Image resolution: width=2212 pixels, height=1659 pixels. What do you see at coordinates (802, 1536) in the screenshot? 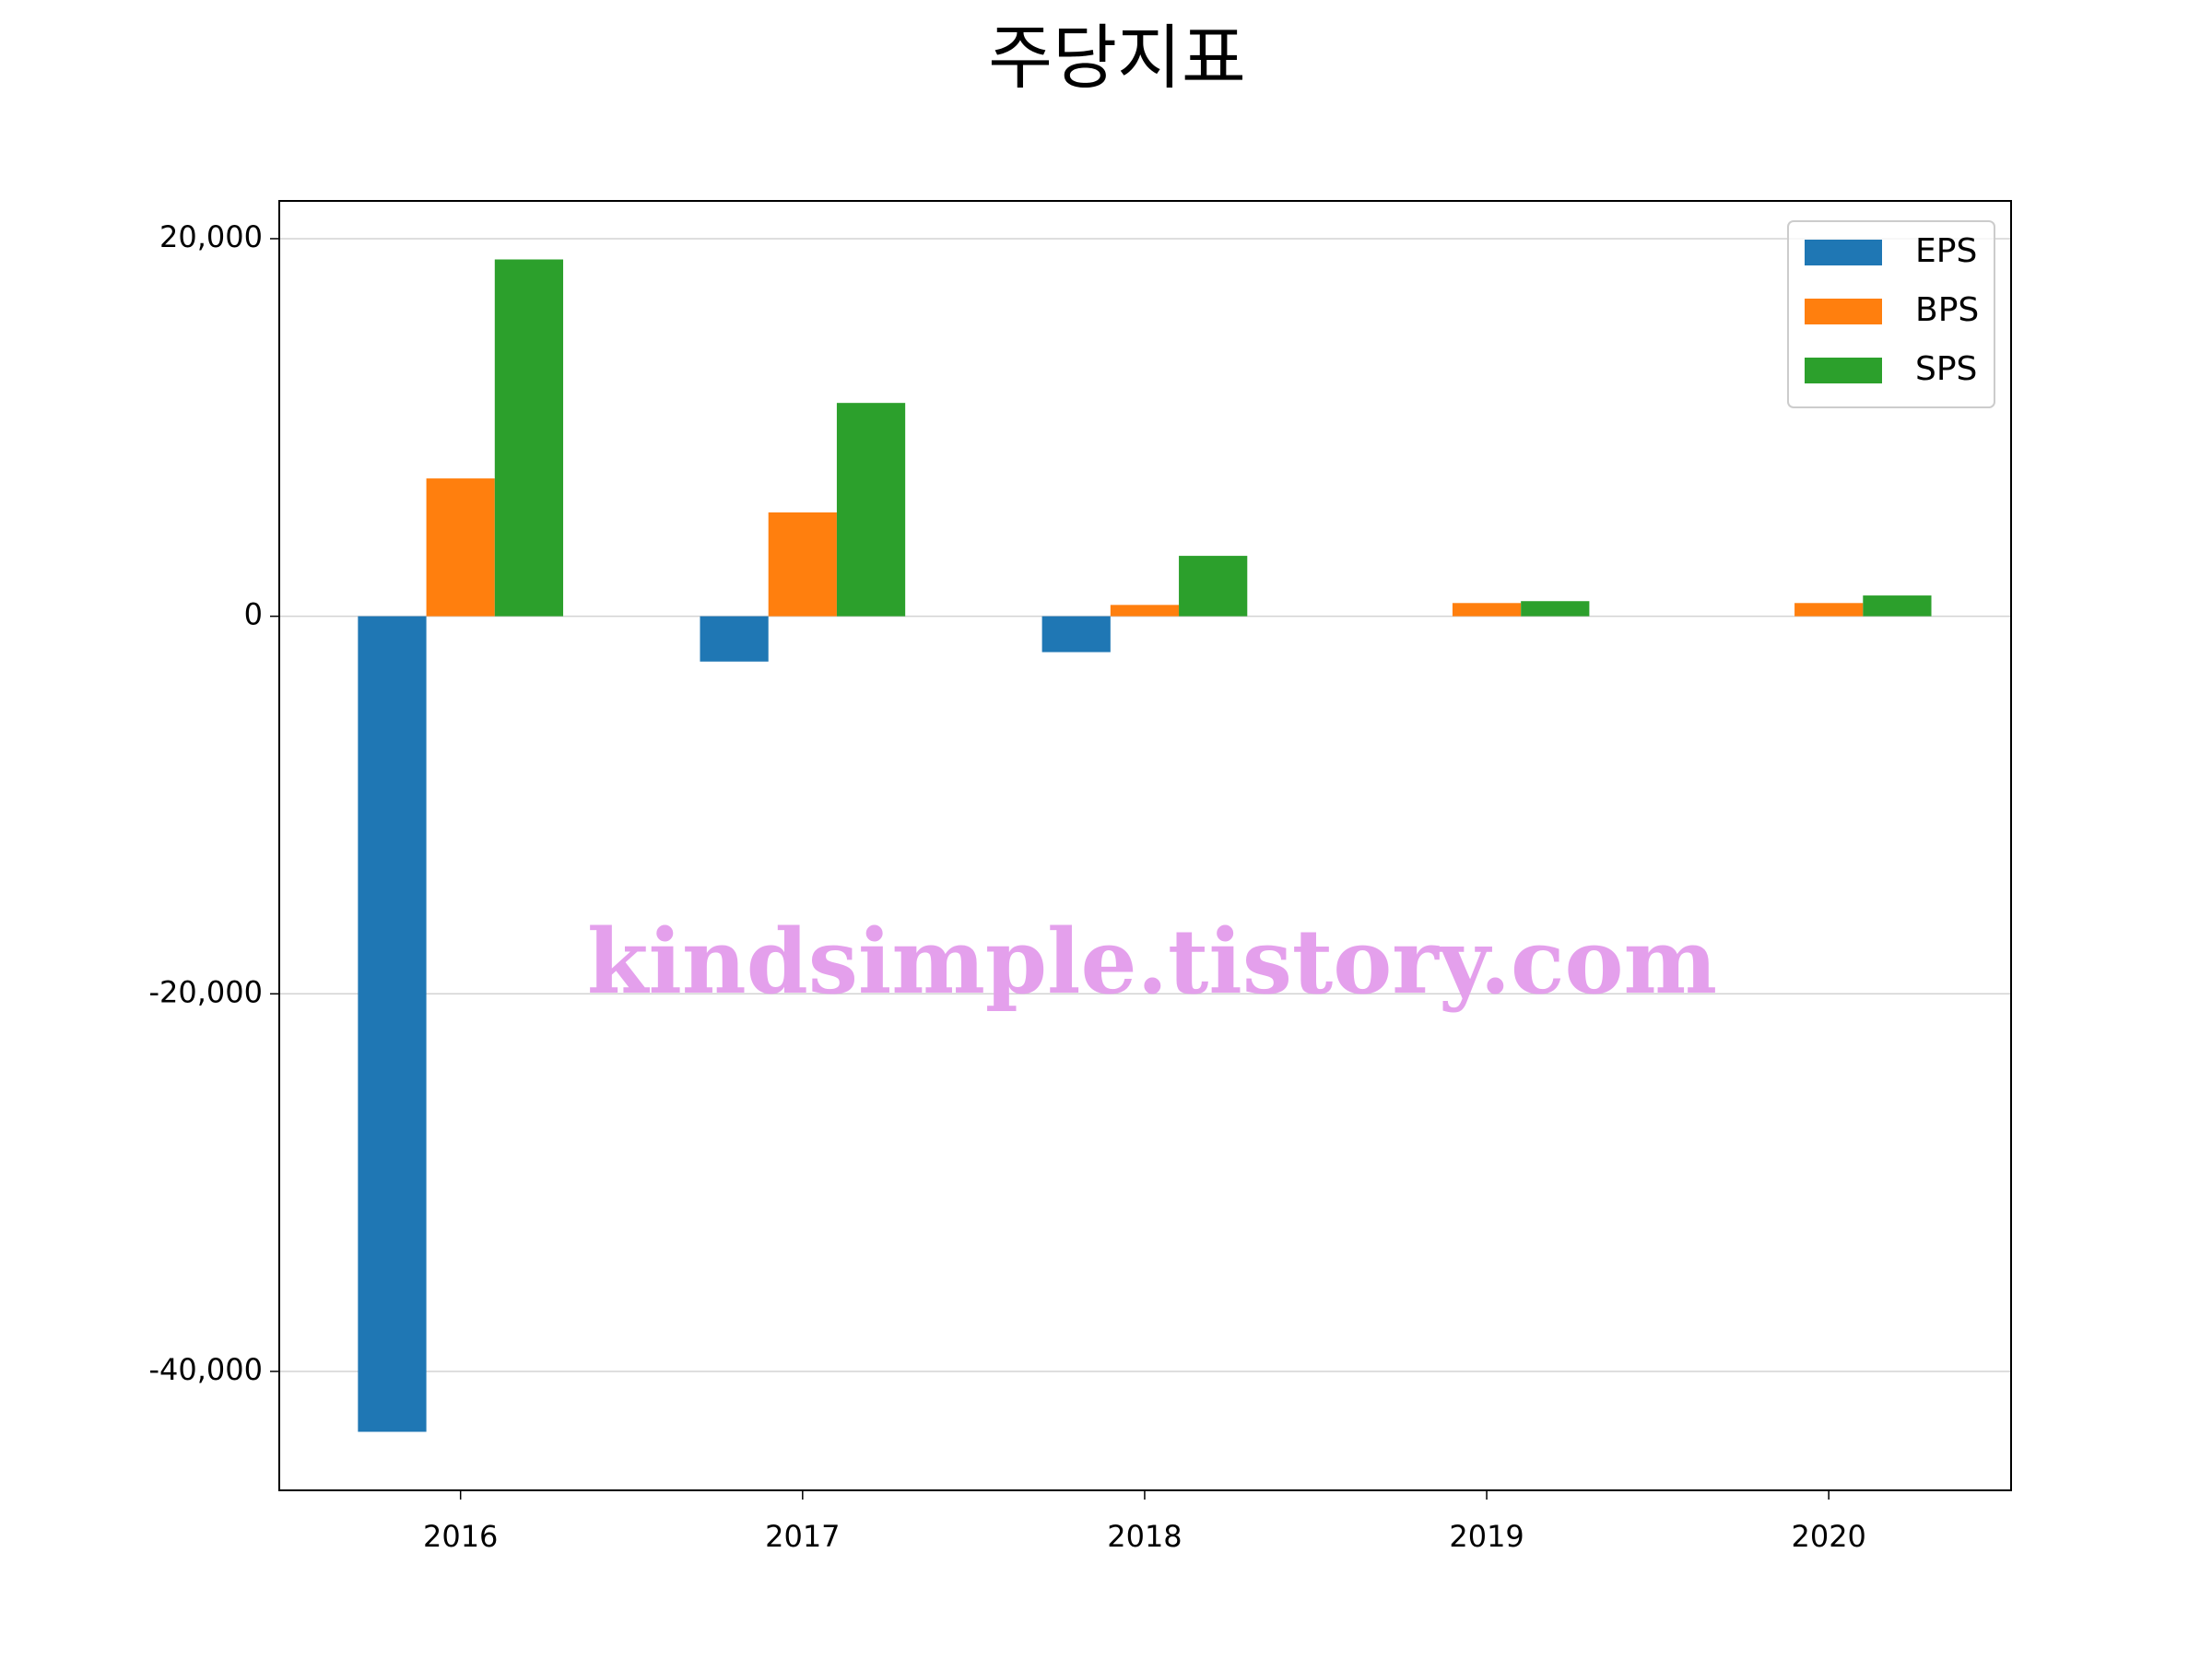
I see `x-tick-label: 2017` at bounding box center [802, 1536].